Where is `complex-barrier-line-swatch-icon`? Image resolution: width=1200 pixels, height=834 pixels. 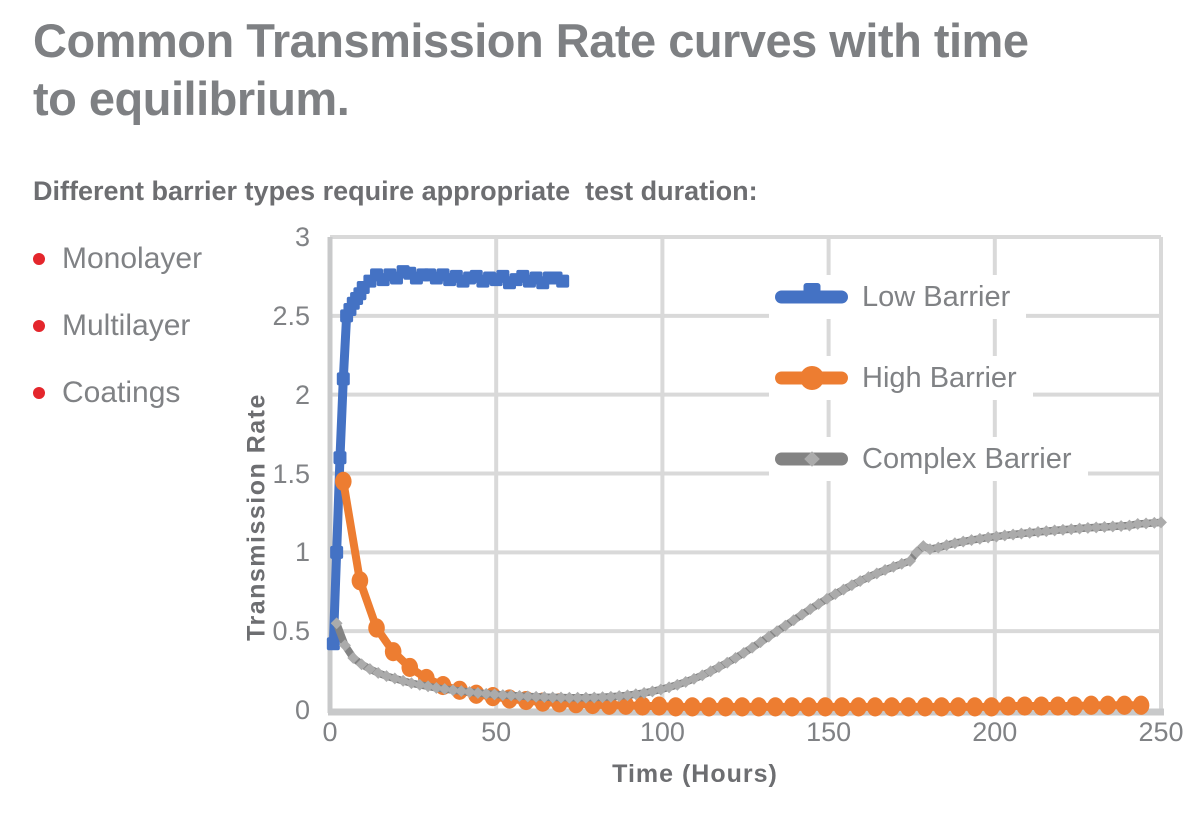 complex-barrier-line-swatch-icon is located at coordinates (811, 459).